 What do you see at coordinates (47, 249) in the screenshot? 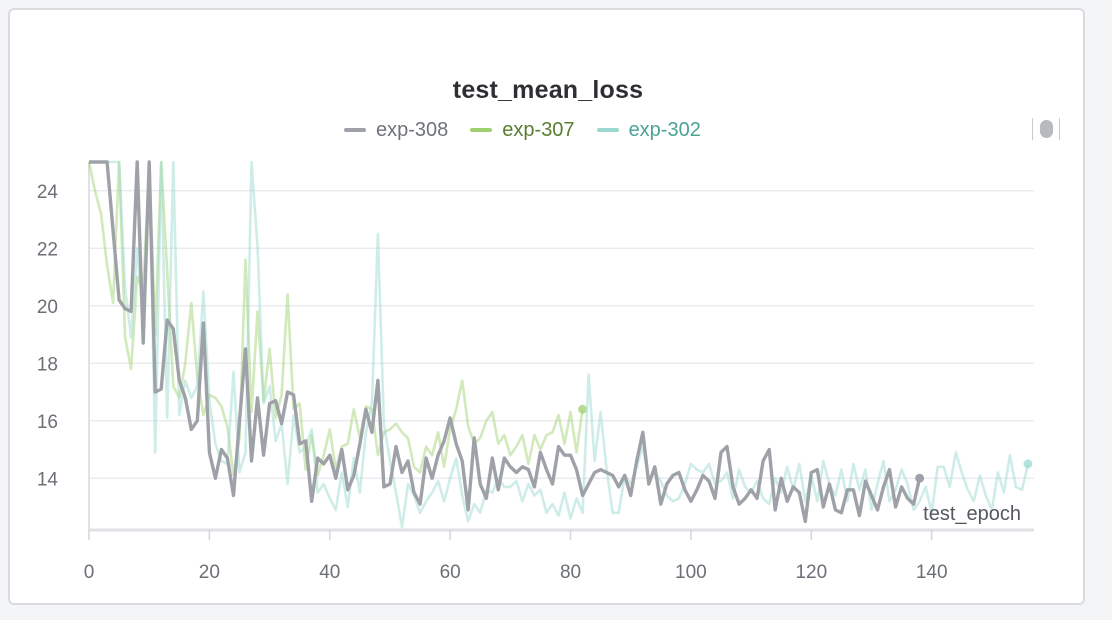
I see `y-tick-label: 22` at bounding box center [47, 249].